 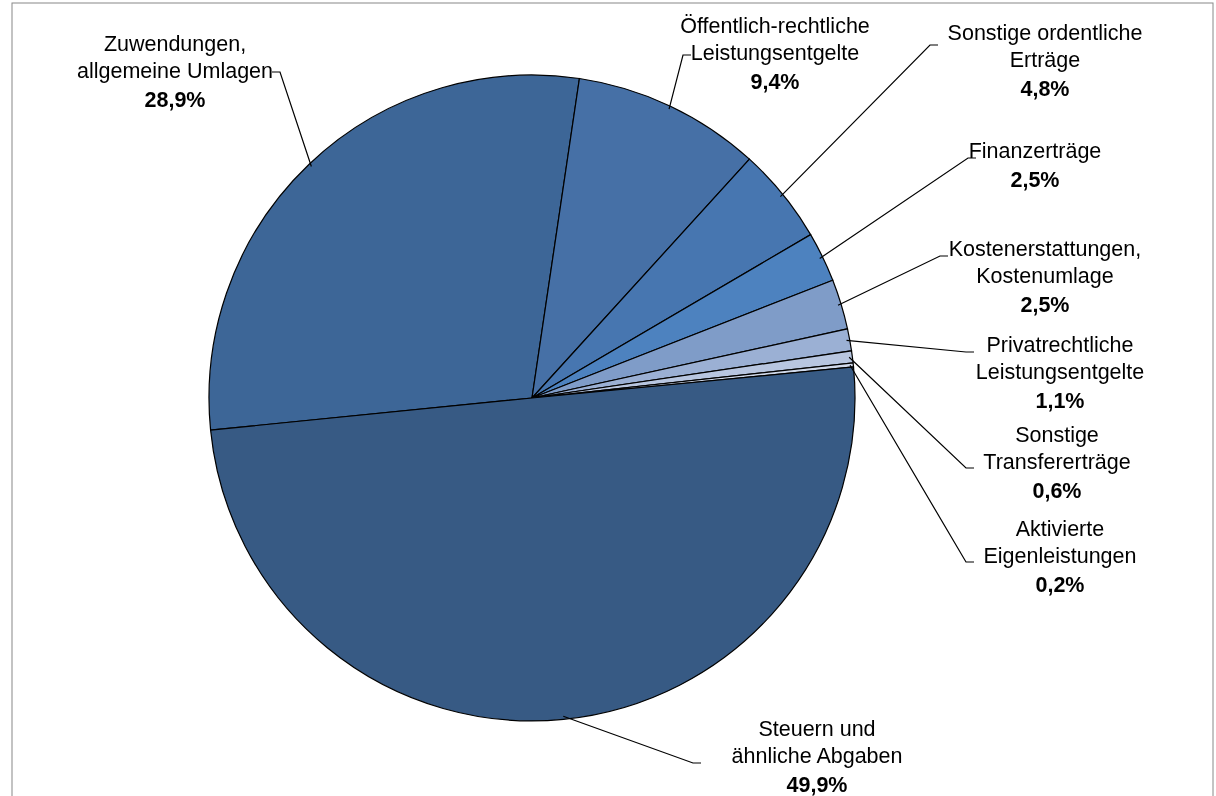 What do you see at coordinates (1060, 358) in the screenshot?
I see `slice-label: Privatrechtliche Leistungsentgelte` at bounding box center [1060, 358].